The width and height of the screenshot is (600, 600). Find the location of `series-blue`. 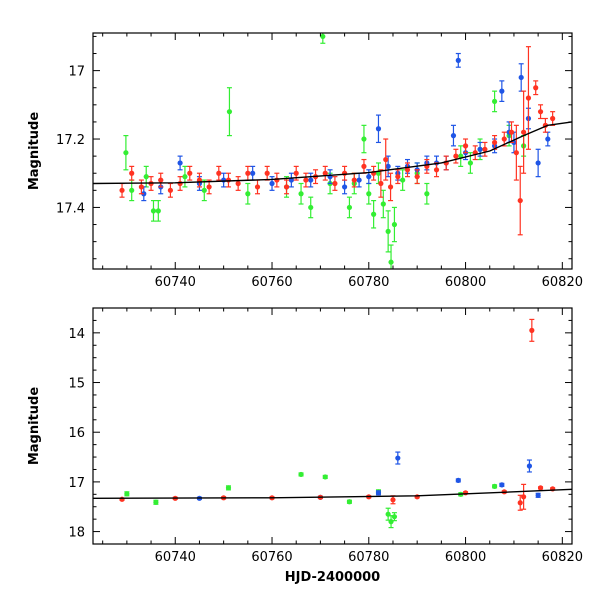

series-blue is located at coordinates (368, 476).